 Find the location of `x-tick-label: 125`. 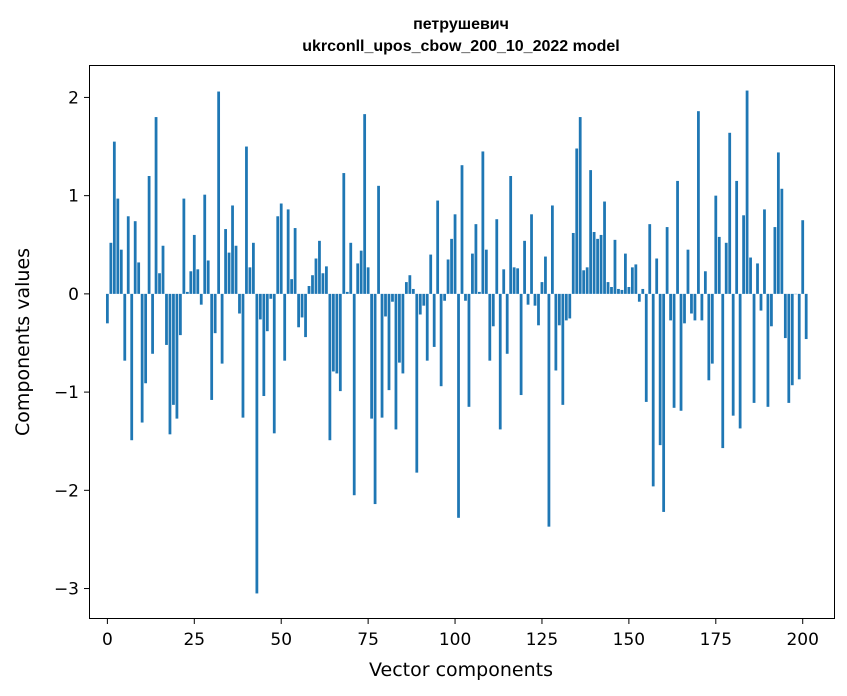

x-tick-label: 125 is located at coordinates (542, 640).